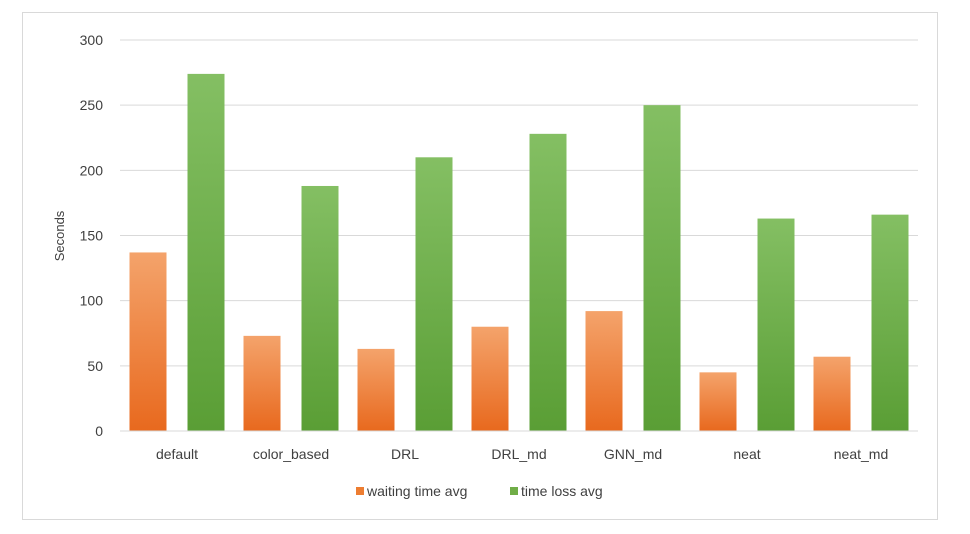 The width and height of the screenshot is (970, 534). What do you see at coordinates (890, 322) in the screenshot?
I see `bar-time-loss-neat-md` at bounding box center [890, 322].